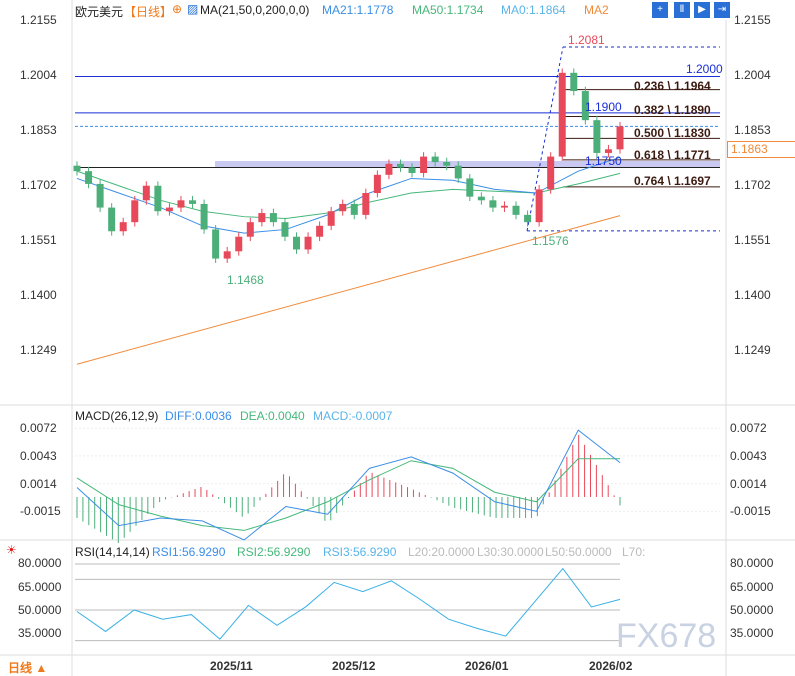  Describe the element at coordinates (38, 75) in the screenshot. I see `price-axis-left: 1.2004` at that location.